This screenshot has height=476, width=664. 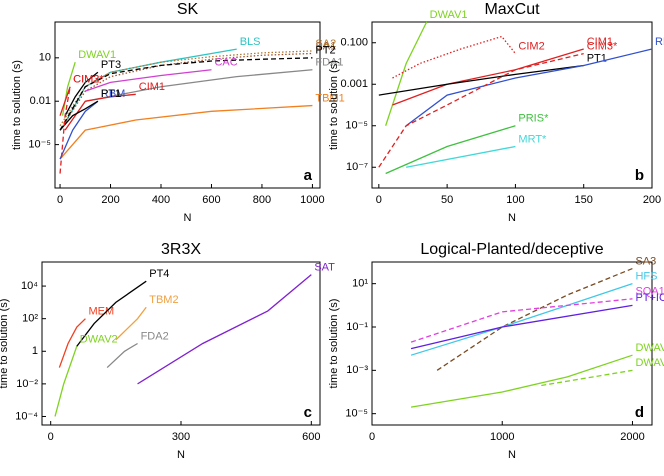 I want to click on series-label: PT3, so click(x=111, y=65).